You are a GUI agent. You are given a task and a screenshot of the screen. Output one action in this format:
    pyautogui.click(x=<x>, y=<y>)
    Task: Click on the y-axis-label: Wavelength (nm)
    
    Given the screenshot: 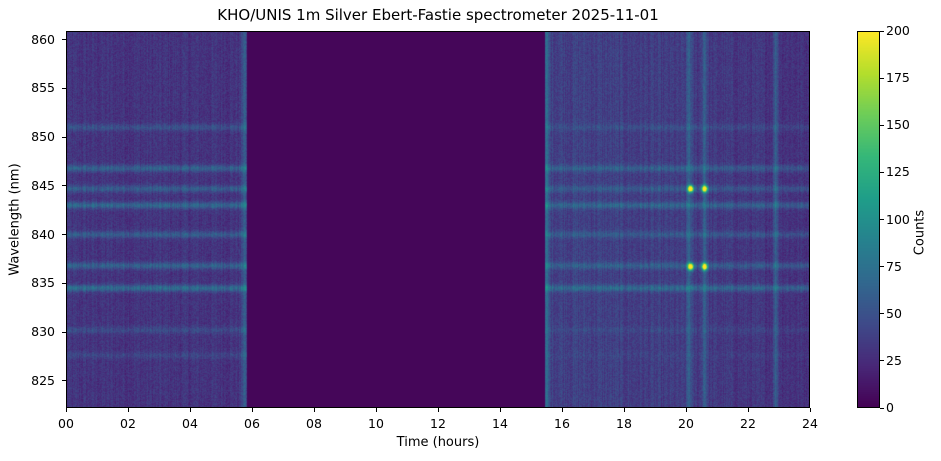 What is the action you would take?
    pyautogui.click(x=15, y=219)
    